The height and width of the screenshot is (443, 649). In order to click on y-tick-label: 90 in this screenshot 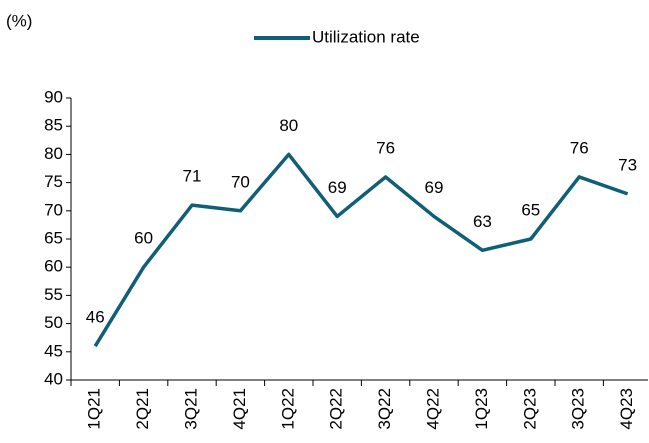, I will do `click(53, 96)`.